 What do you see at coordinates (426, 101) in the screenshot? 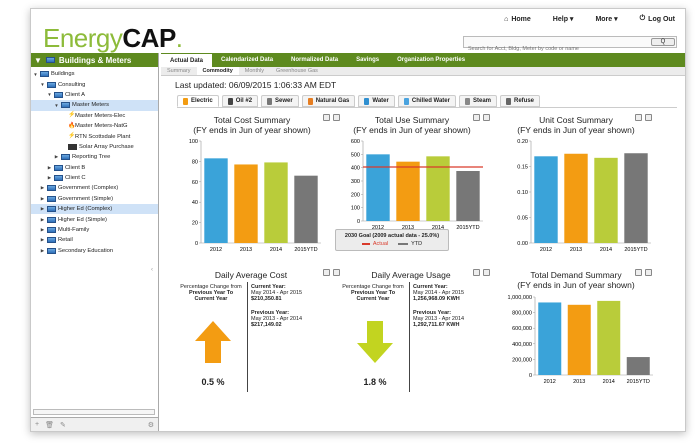
I see `commodity-tab: Chilled Water` at bounding box center [426, 101].